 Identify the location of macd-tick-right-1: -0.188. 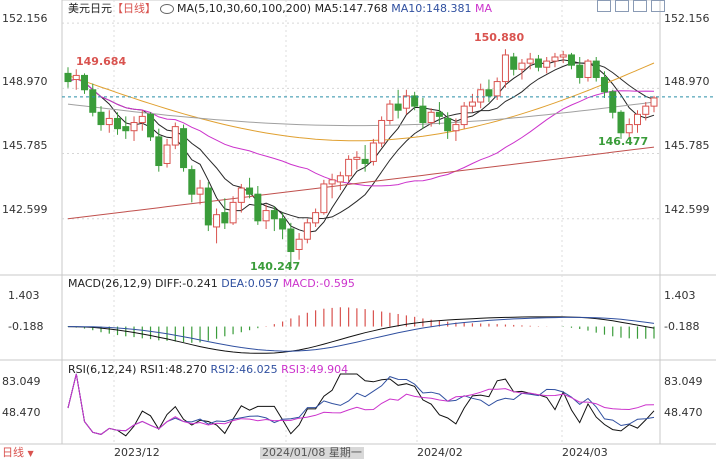
(682, 326).